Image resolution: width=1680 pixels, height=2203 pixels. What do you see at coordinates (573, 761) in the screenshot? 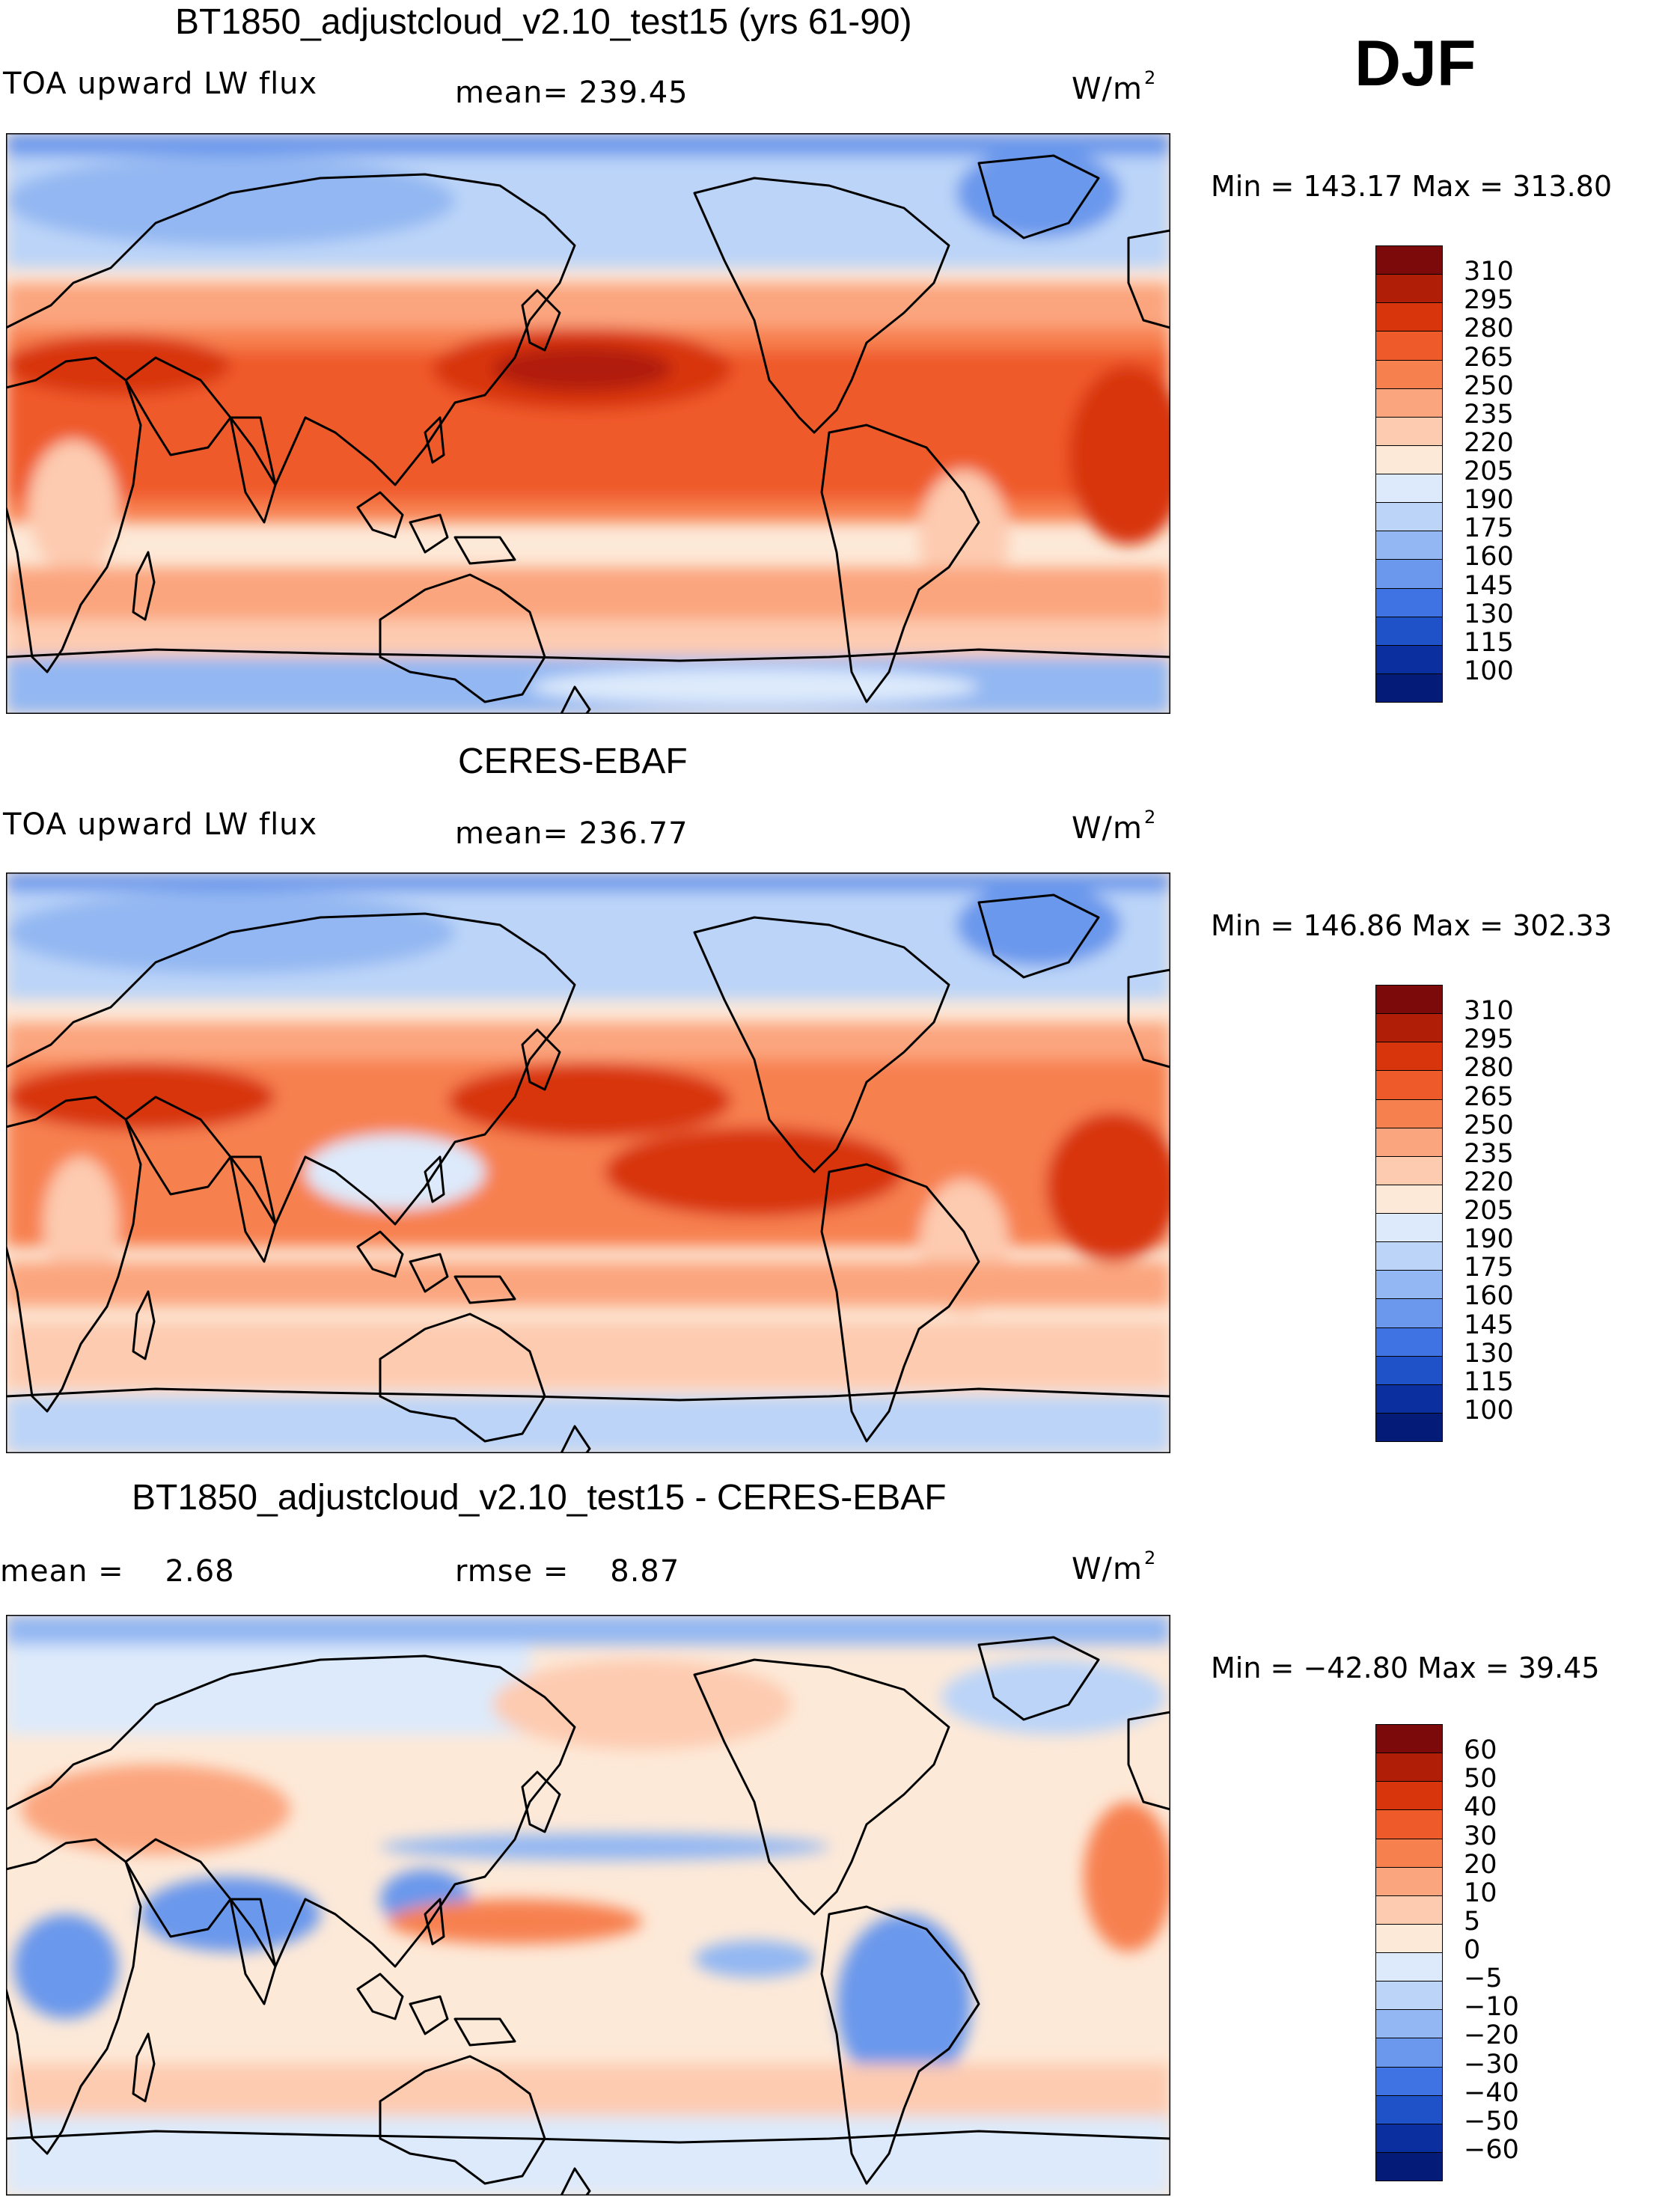
I see `panel-2-title: CERES-EBAF` at bounding box center [573, 761].